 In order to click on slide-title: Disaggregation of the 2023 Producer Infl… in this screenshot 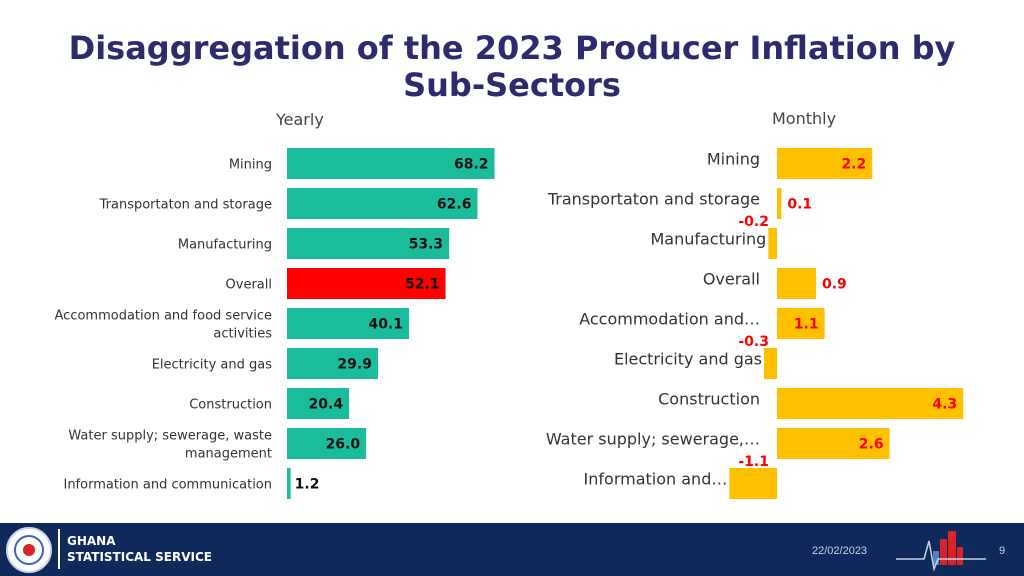, I will do `click(512, 67)`.